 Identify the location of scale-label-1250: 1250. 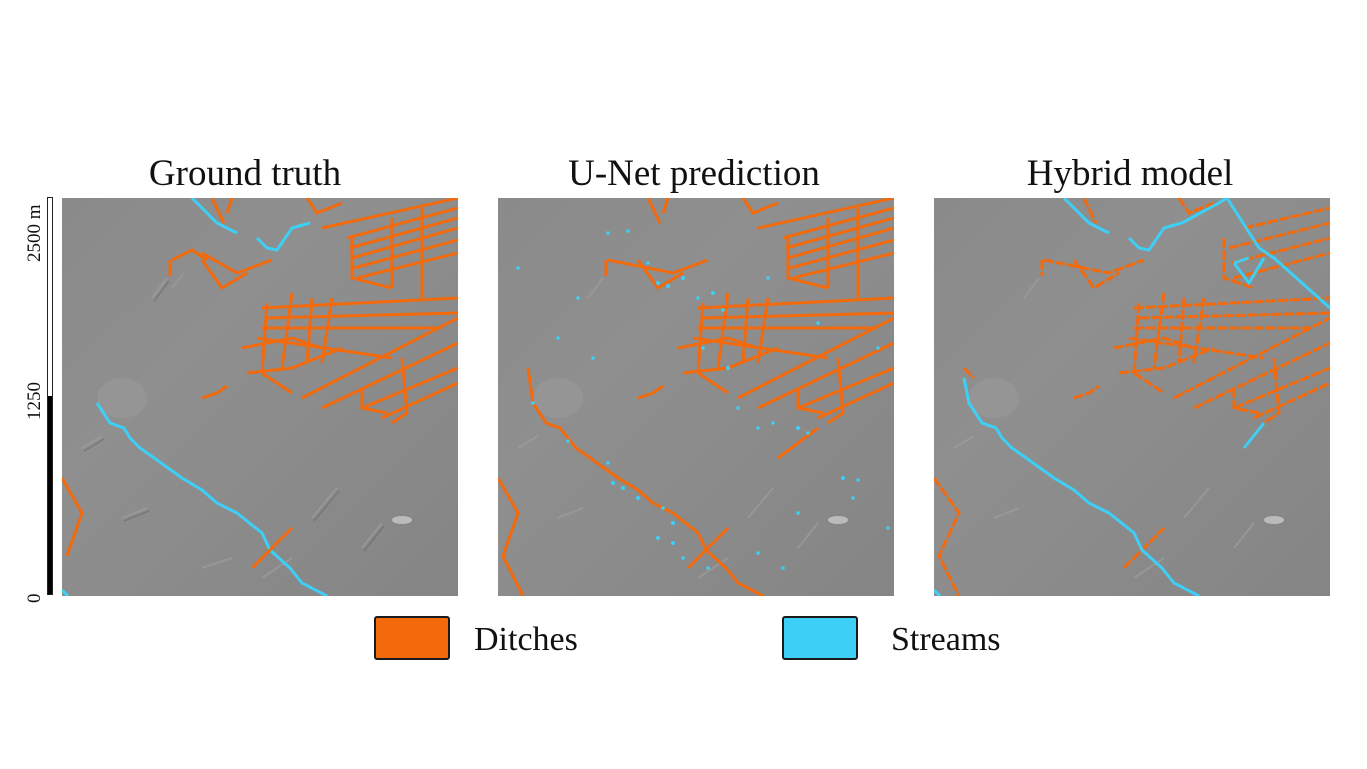
(34, 401).